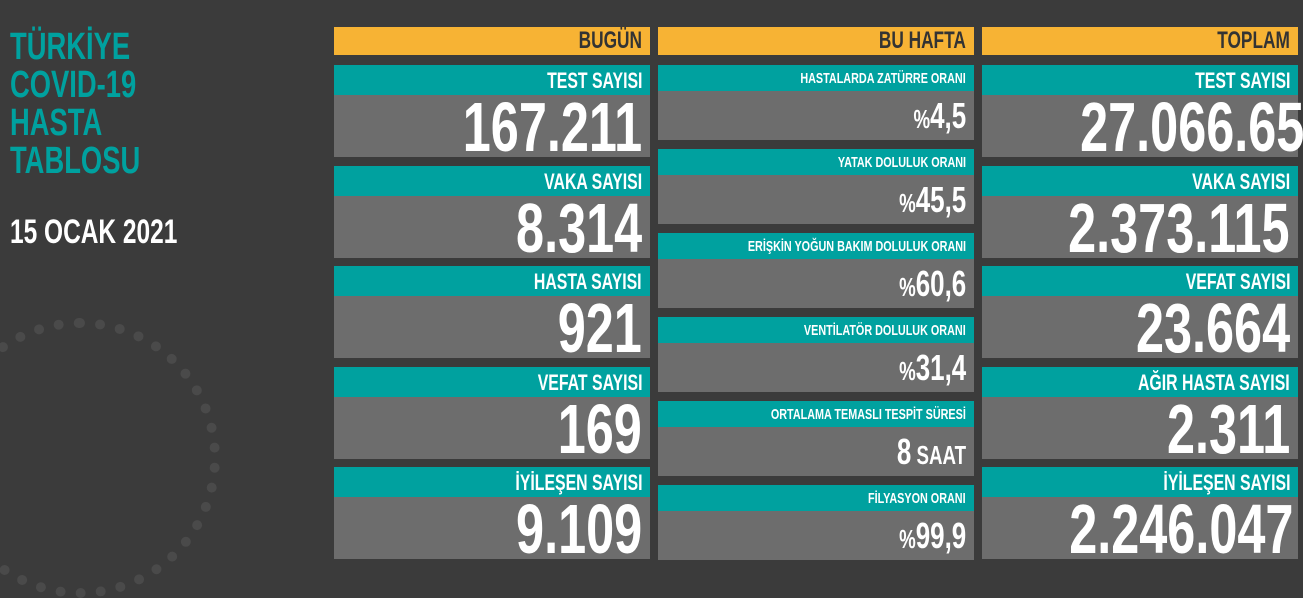 This screenshot has height=598, width=1303. I want to click on report-date: 15 OCAK 2021, so click(94, 232).